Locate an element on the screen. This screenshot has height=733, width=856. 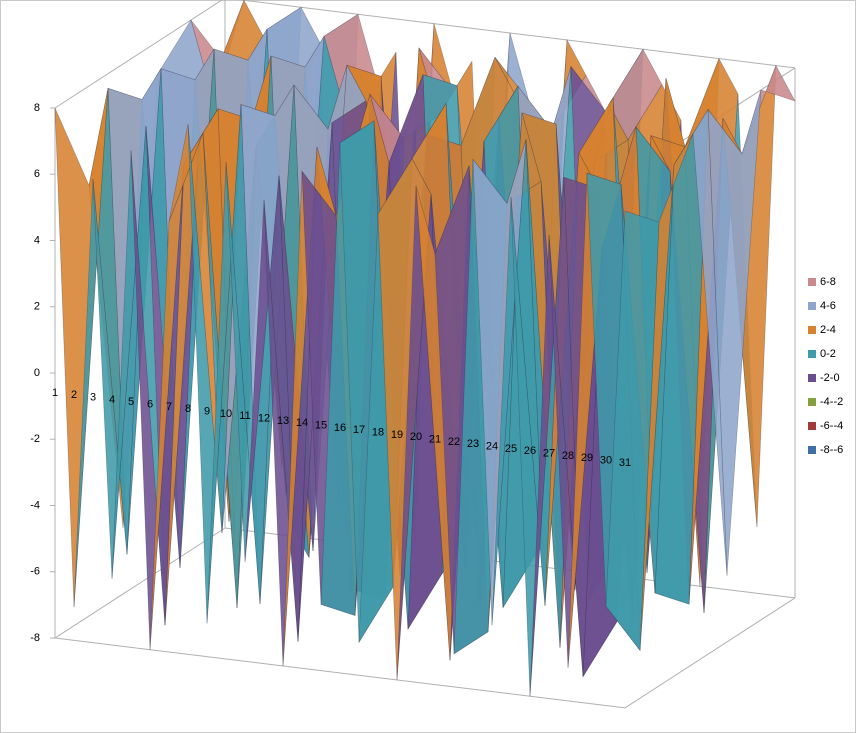
x-tick-label: 19 is located at coordinates (397, 435).